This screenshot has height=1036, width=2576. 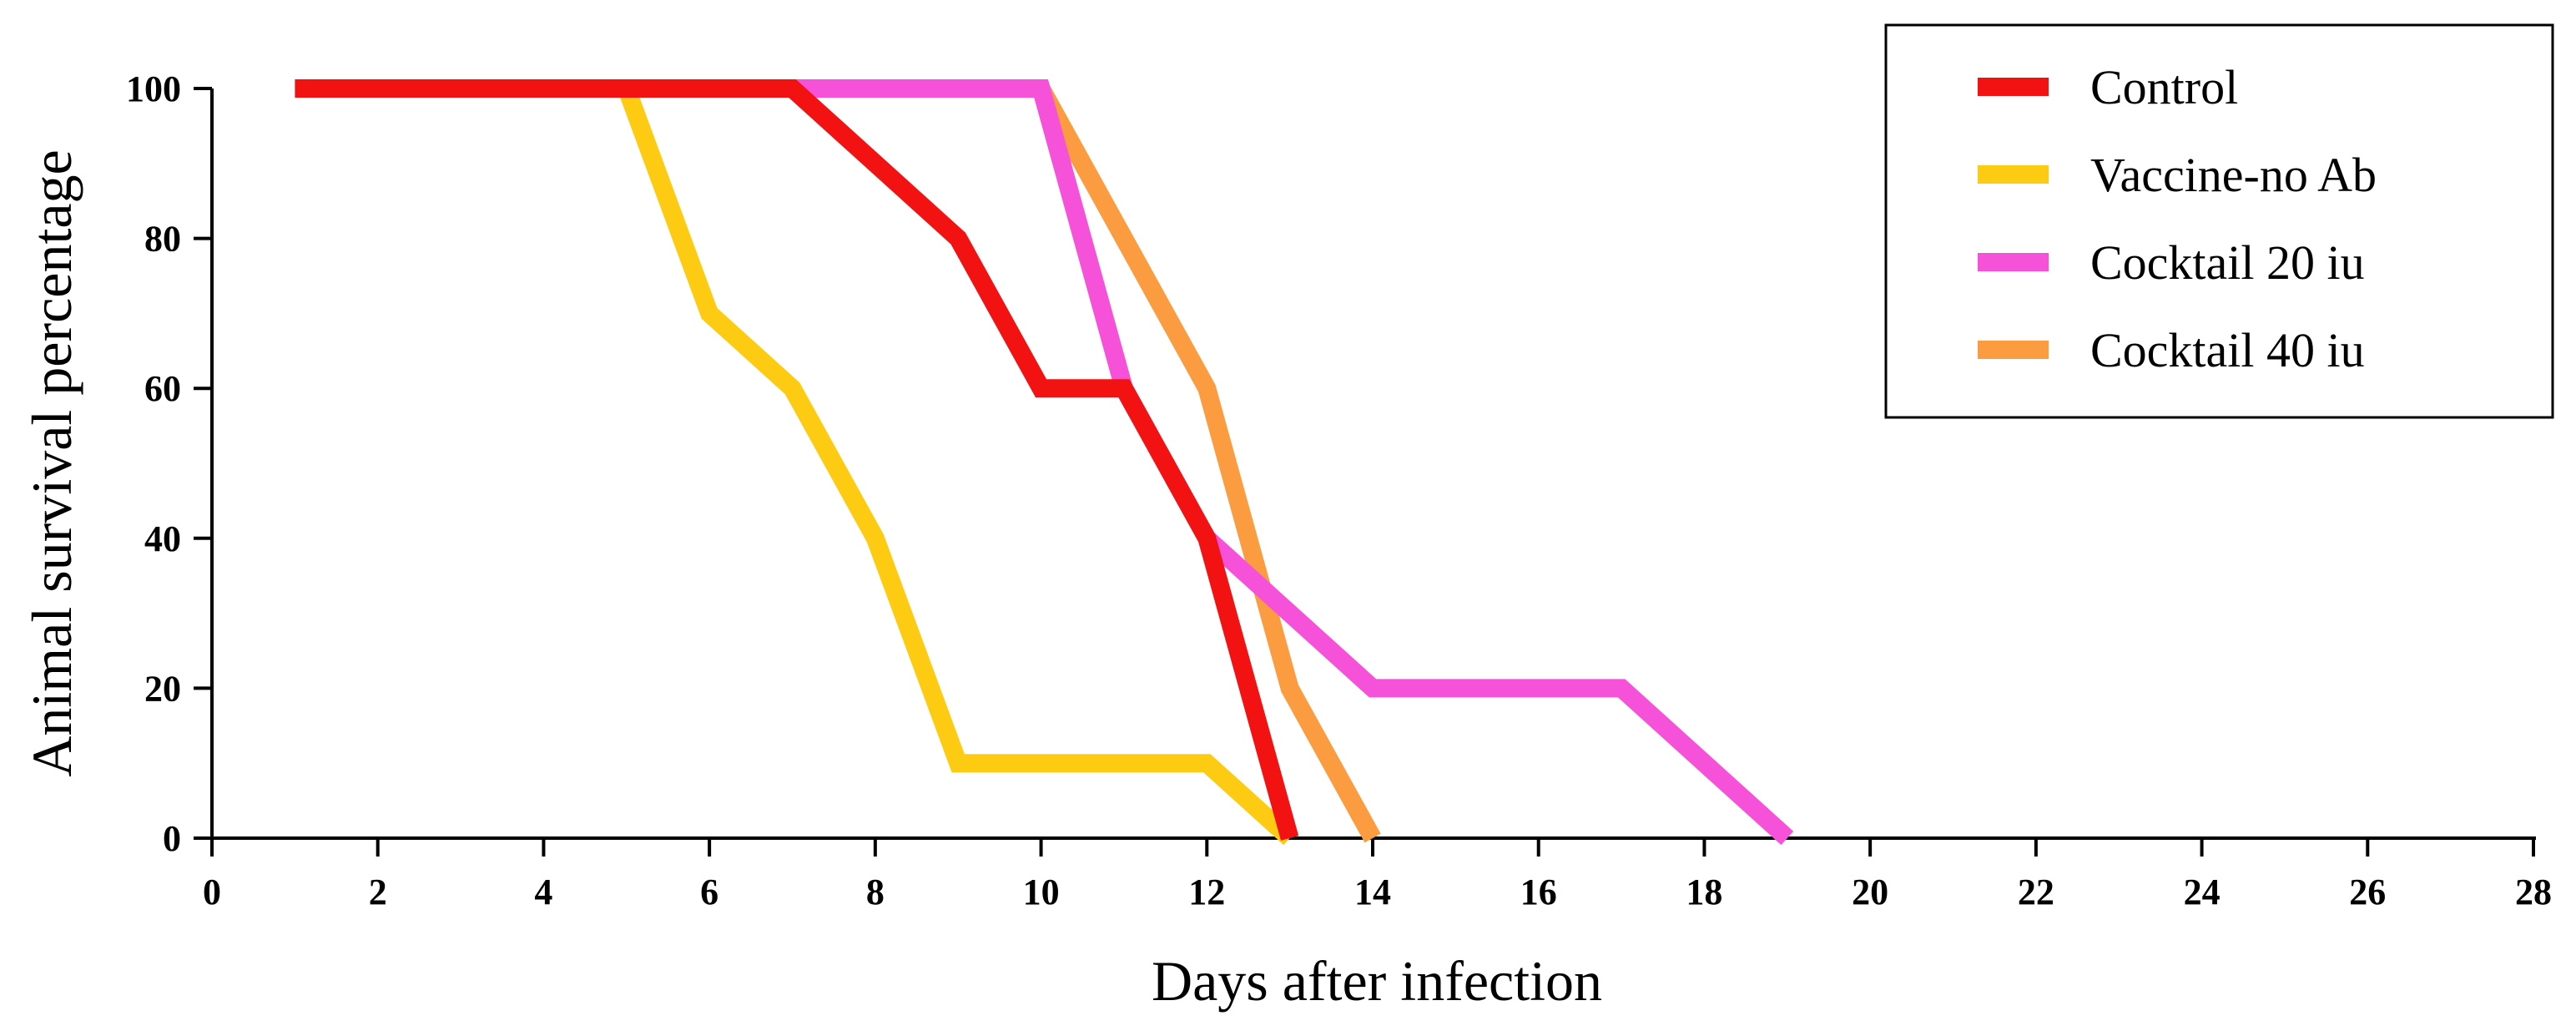 What do you see at coordinates (1206, 463) in the screenshot?
I see `series-line-cocktail-40-iu` at bounding box center [1206, 463].